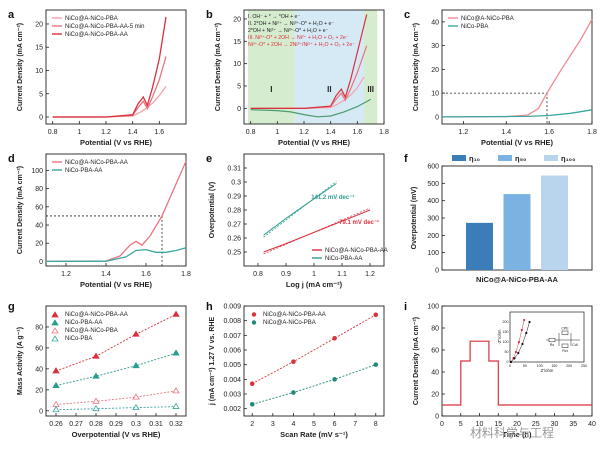  What do you see at coordinates (294, 315) in the screenshot?
I see `panel-h-legend-label: NiCo@A-NiCo-PBA-AA` at bounding box center [294, 315].